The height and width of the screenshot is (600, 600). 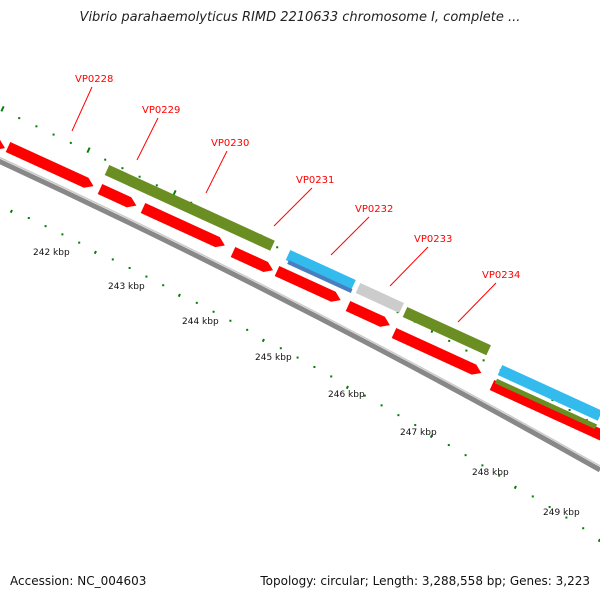 I want to click on gene-label: VP0231, so click(x=315, y=180).